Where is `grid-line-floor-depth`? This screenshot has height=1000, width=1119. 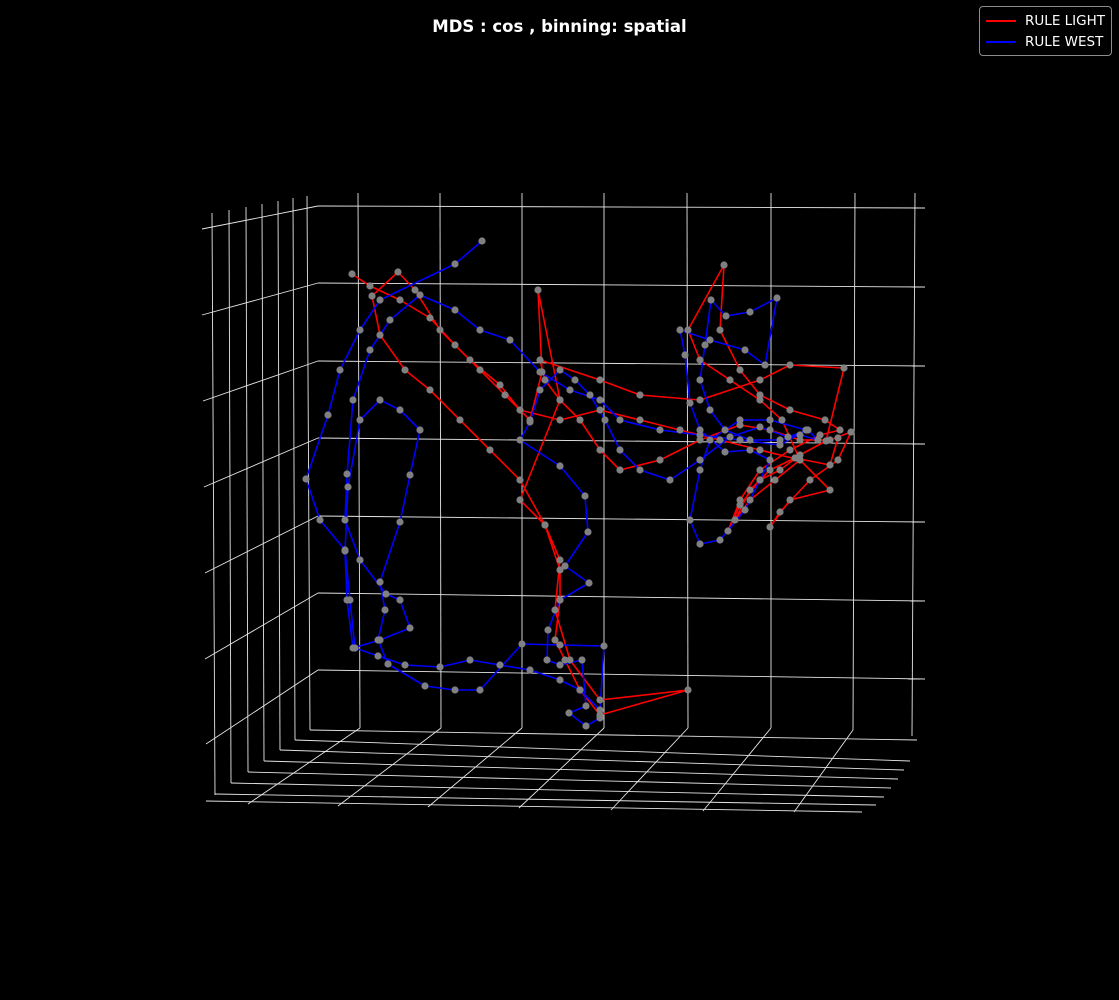
grid-line-floor-depth is located at coordinates (823, 771).